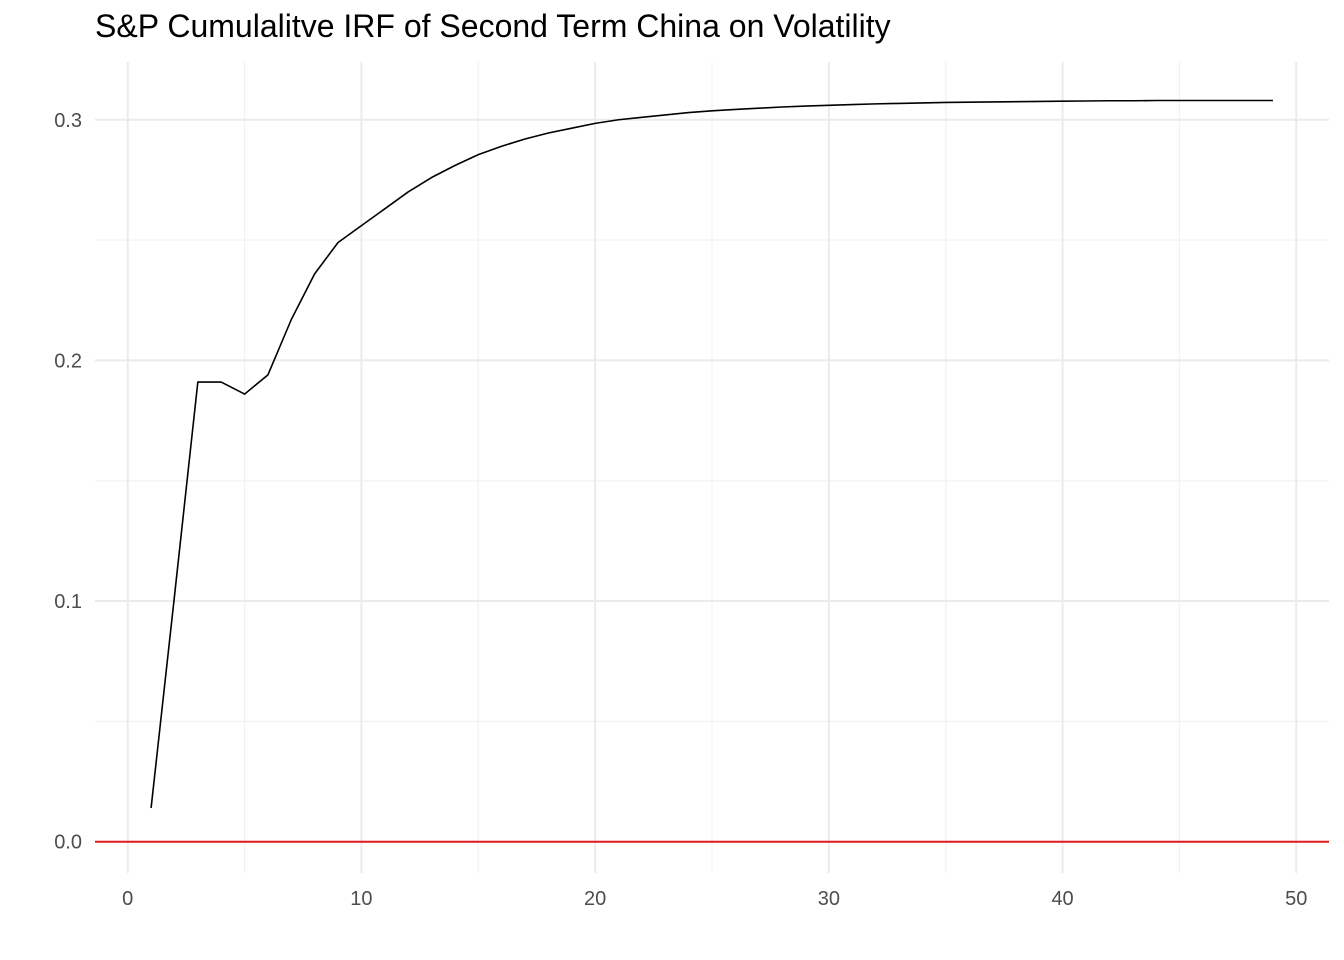  Describe the element at coordinates (714, 899) in the screenshot. I see `x-axis-tick-labels: 0 10 20 30 40 50` at that location.